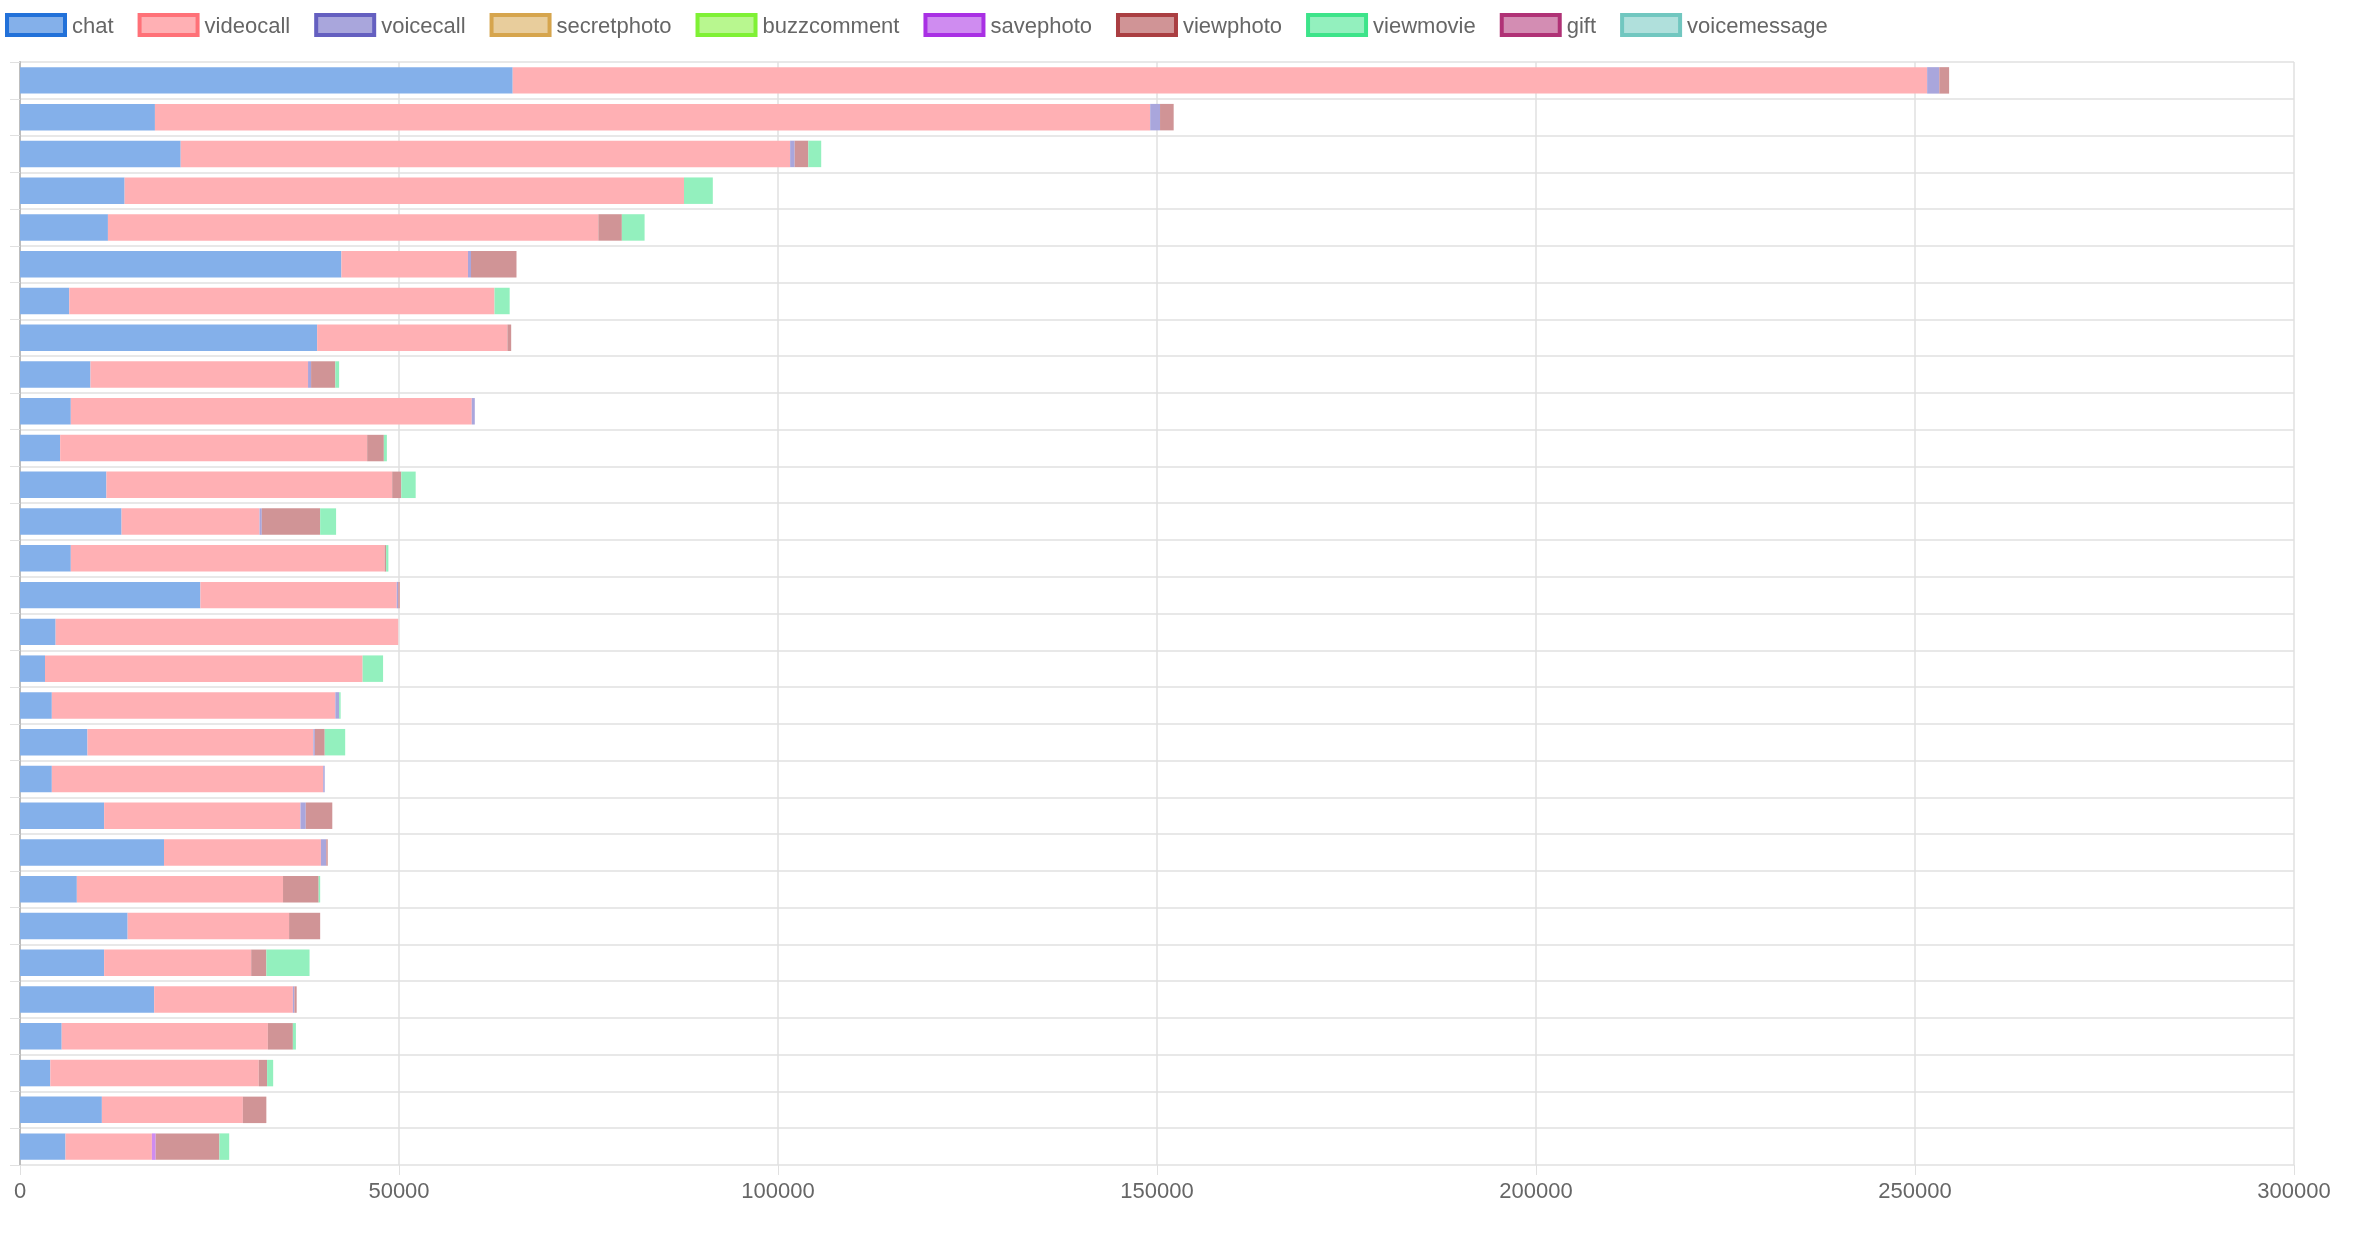  Describe the element at coordinates (1757, 25) in the screenshot. I see `legend-label: voicemessage` at that location.